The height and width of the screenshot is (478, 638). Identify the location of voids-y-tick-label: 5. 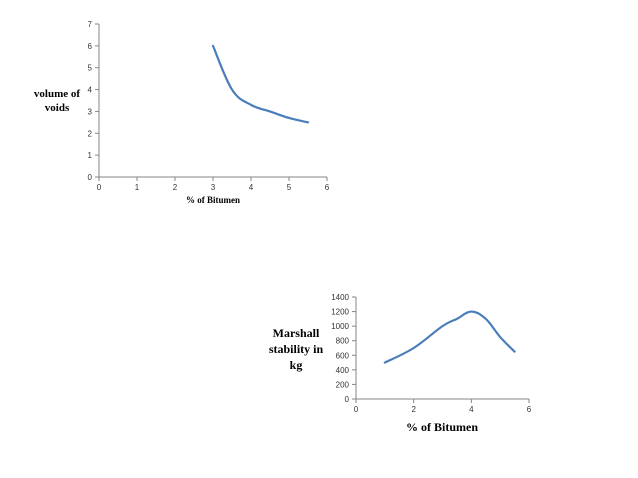
(90, 68).